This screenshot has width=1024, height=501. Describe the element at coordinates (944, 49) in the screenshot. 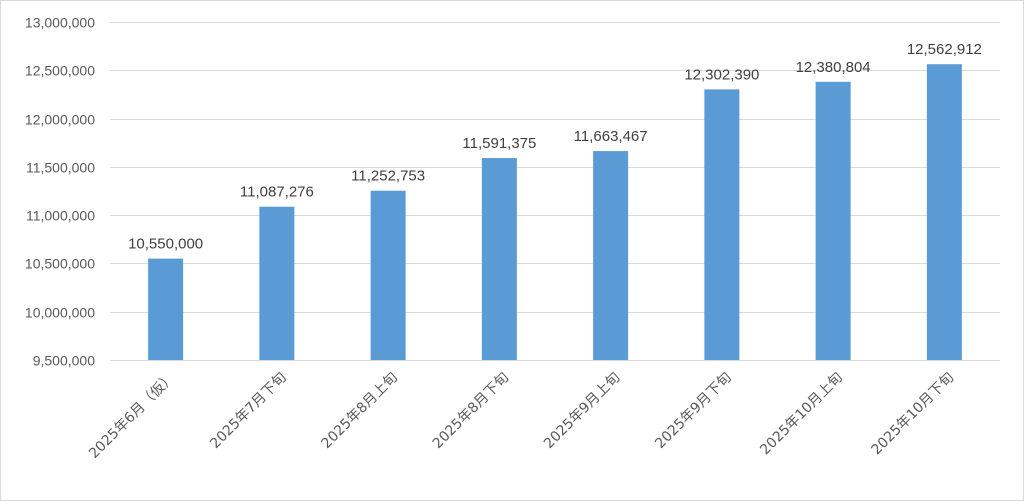

I see `data-label: 12,562,912` at that location.